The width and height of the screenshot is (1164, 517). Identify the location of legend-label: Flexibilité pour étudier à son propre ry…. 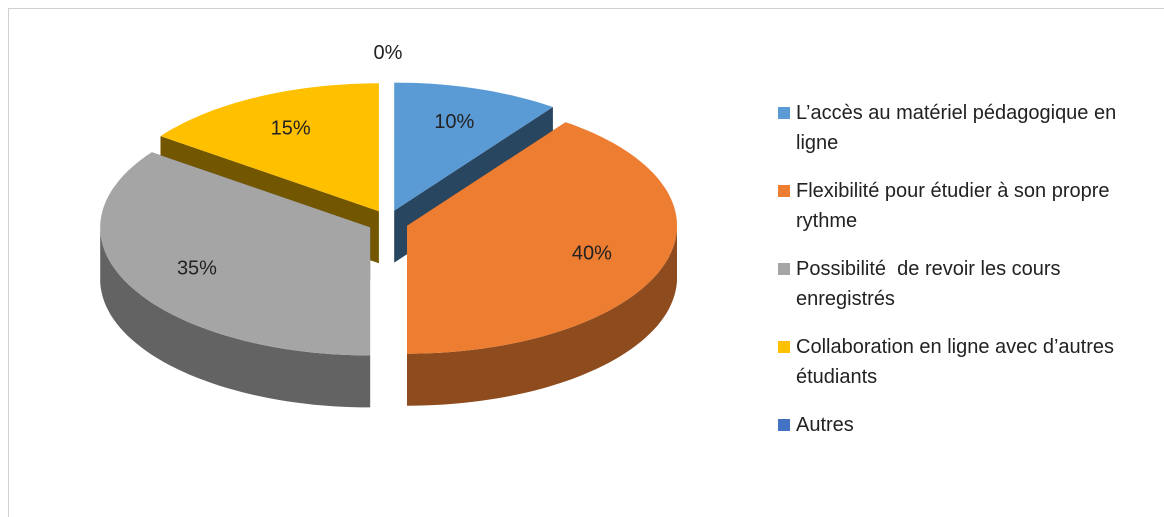
(956, 206).